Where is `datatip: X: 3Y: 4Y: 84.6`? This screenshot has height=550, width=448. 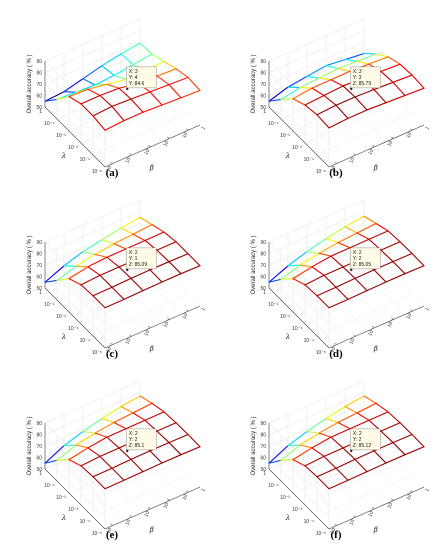 datatip: X: 3Y: 4Y: 84.6 is located at coordinates (141, 78).